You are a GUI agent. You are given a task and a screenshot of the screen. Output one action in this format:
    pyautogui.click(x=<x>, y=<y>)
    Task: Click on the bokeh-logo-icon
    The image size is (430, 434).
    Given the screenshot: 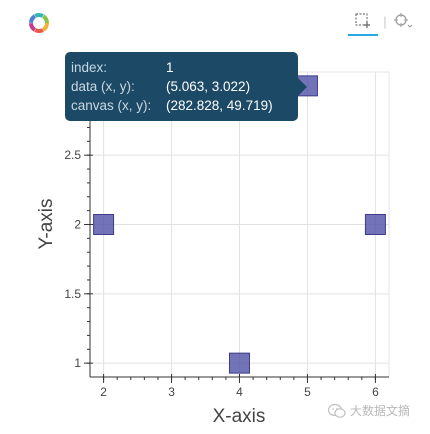 What is the action you would take?
    pyautogui.click(x=39, y=23)
    